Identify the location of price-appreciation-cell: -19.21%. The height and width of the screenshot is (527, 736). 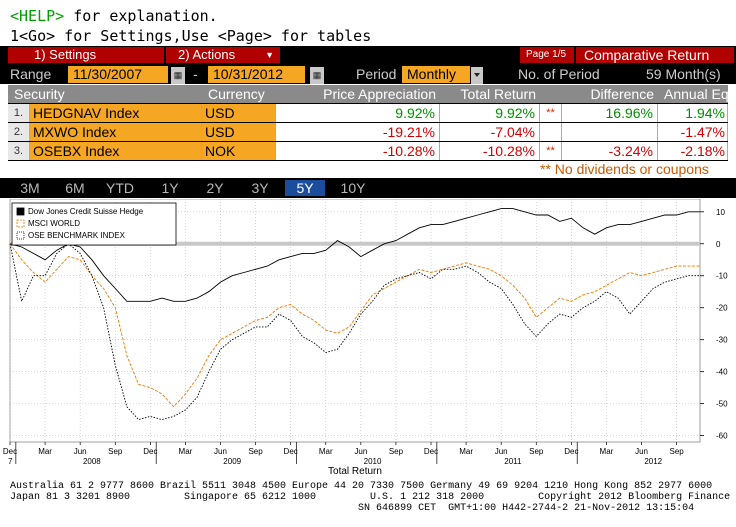
(358, 132).